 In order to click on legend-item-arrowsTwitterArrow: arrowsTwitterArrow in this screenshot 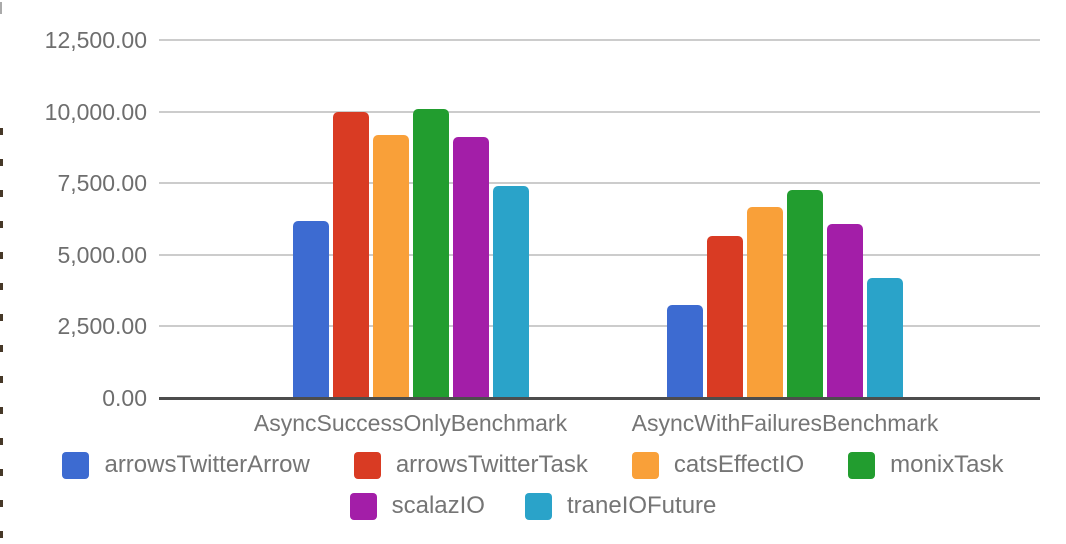, I will do `click(186, 465)`.